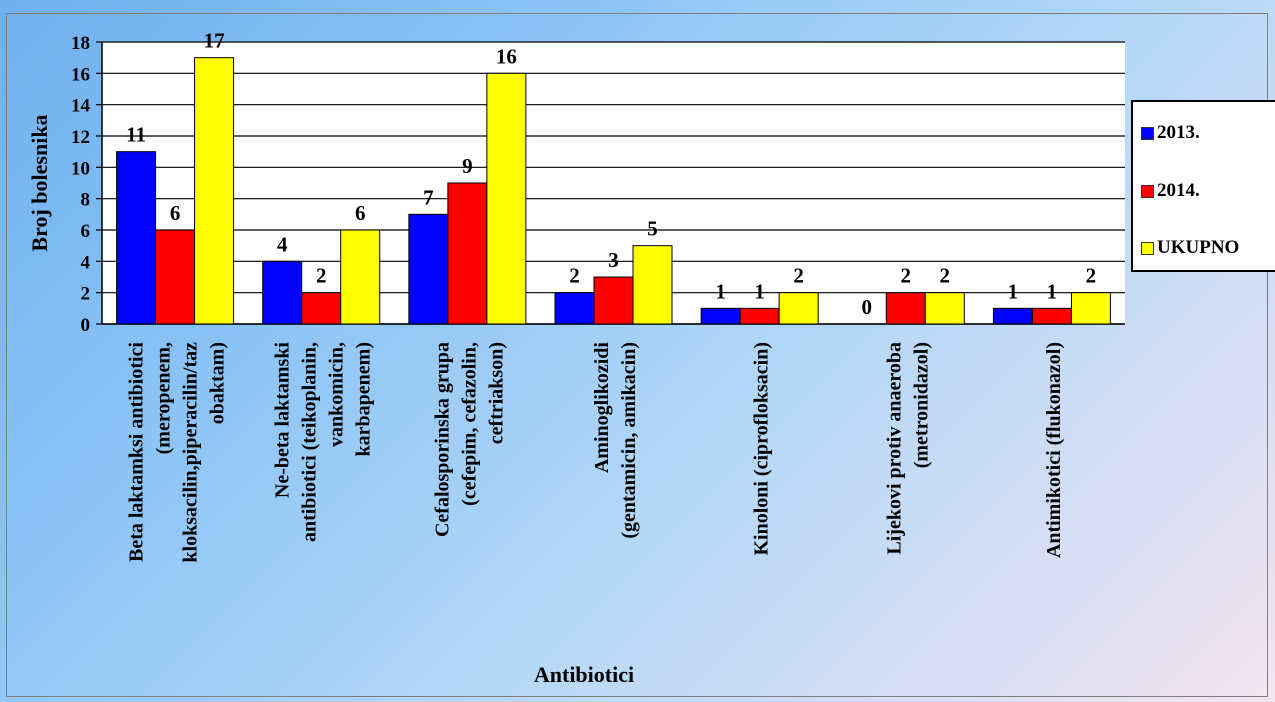 This screenshot has height=702, width=1275. I want to click on legend-item-2013: 2013., so click(1170, 133).